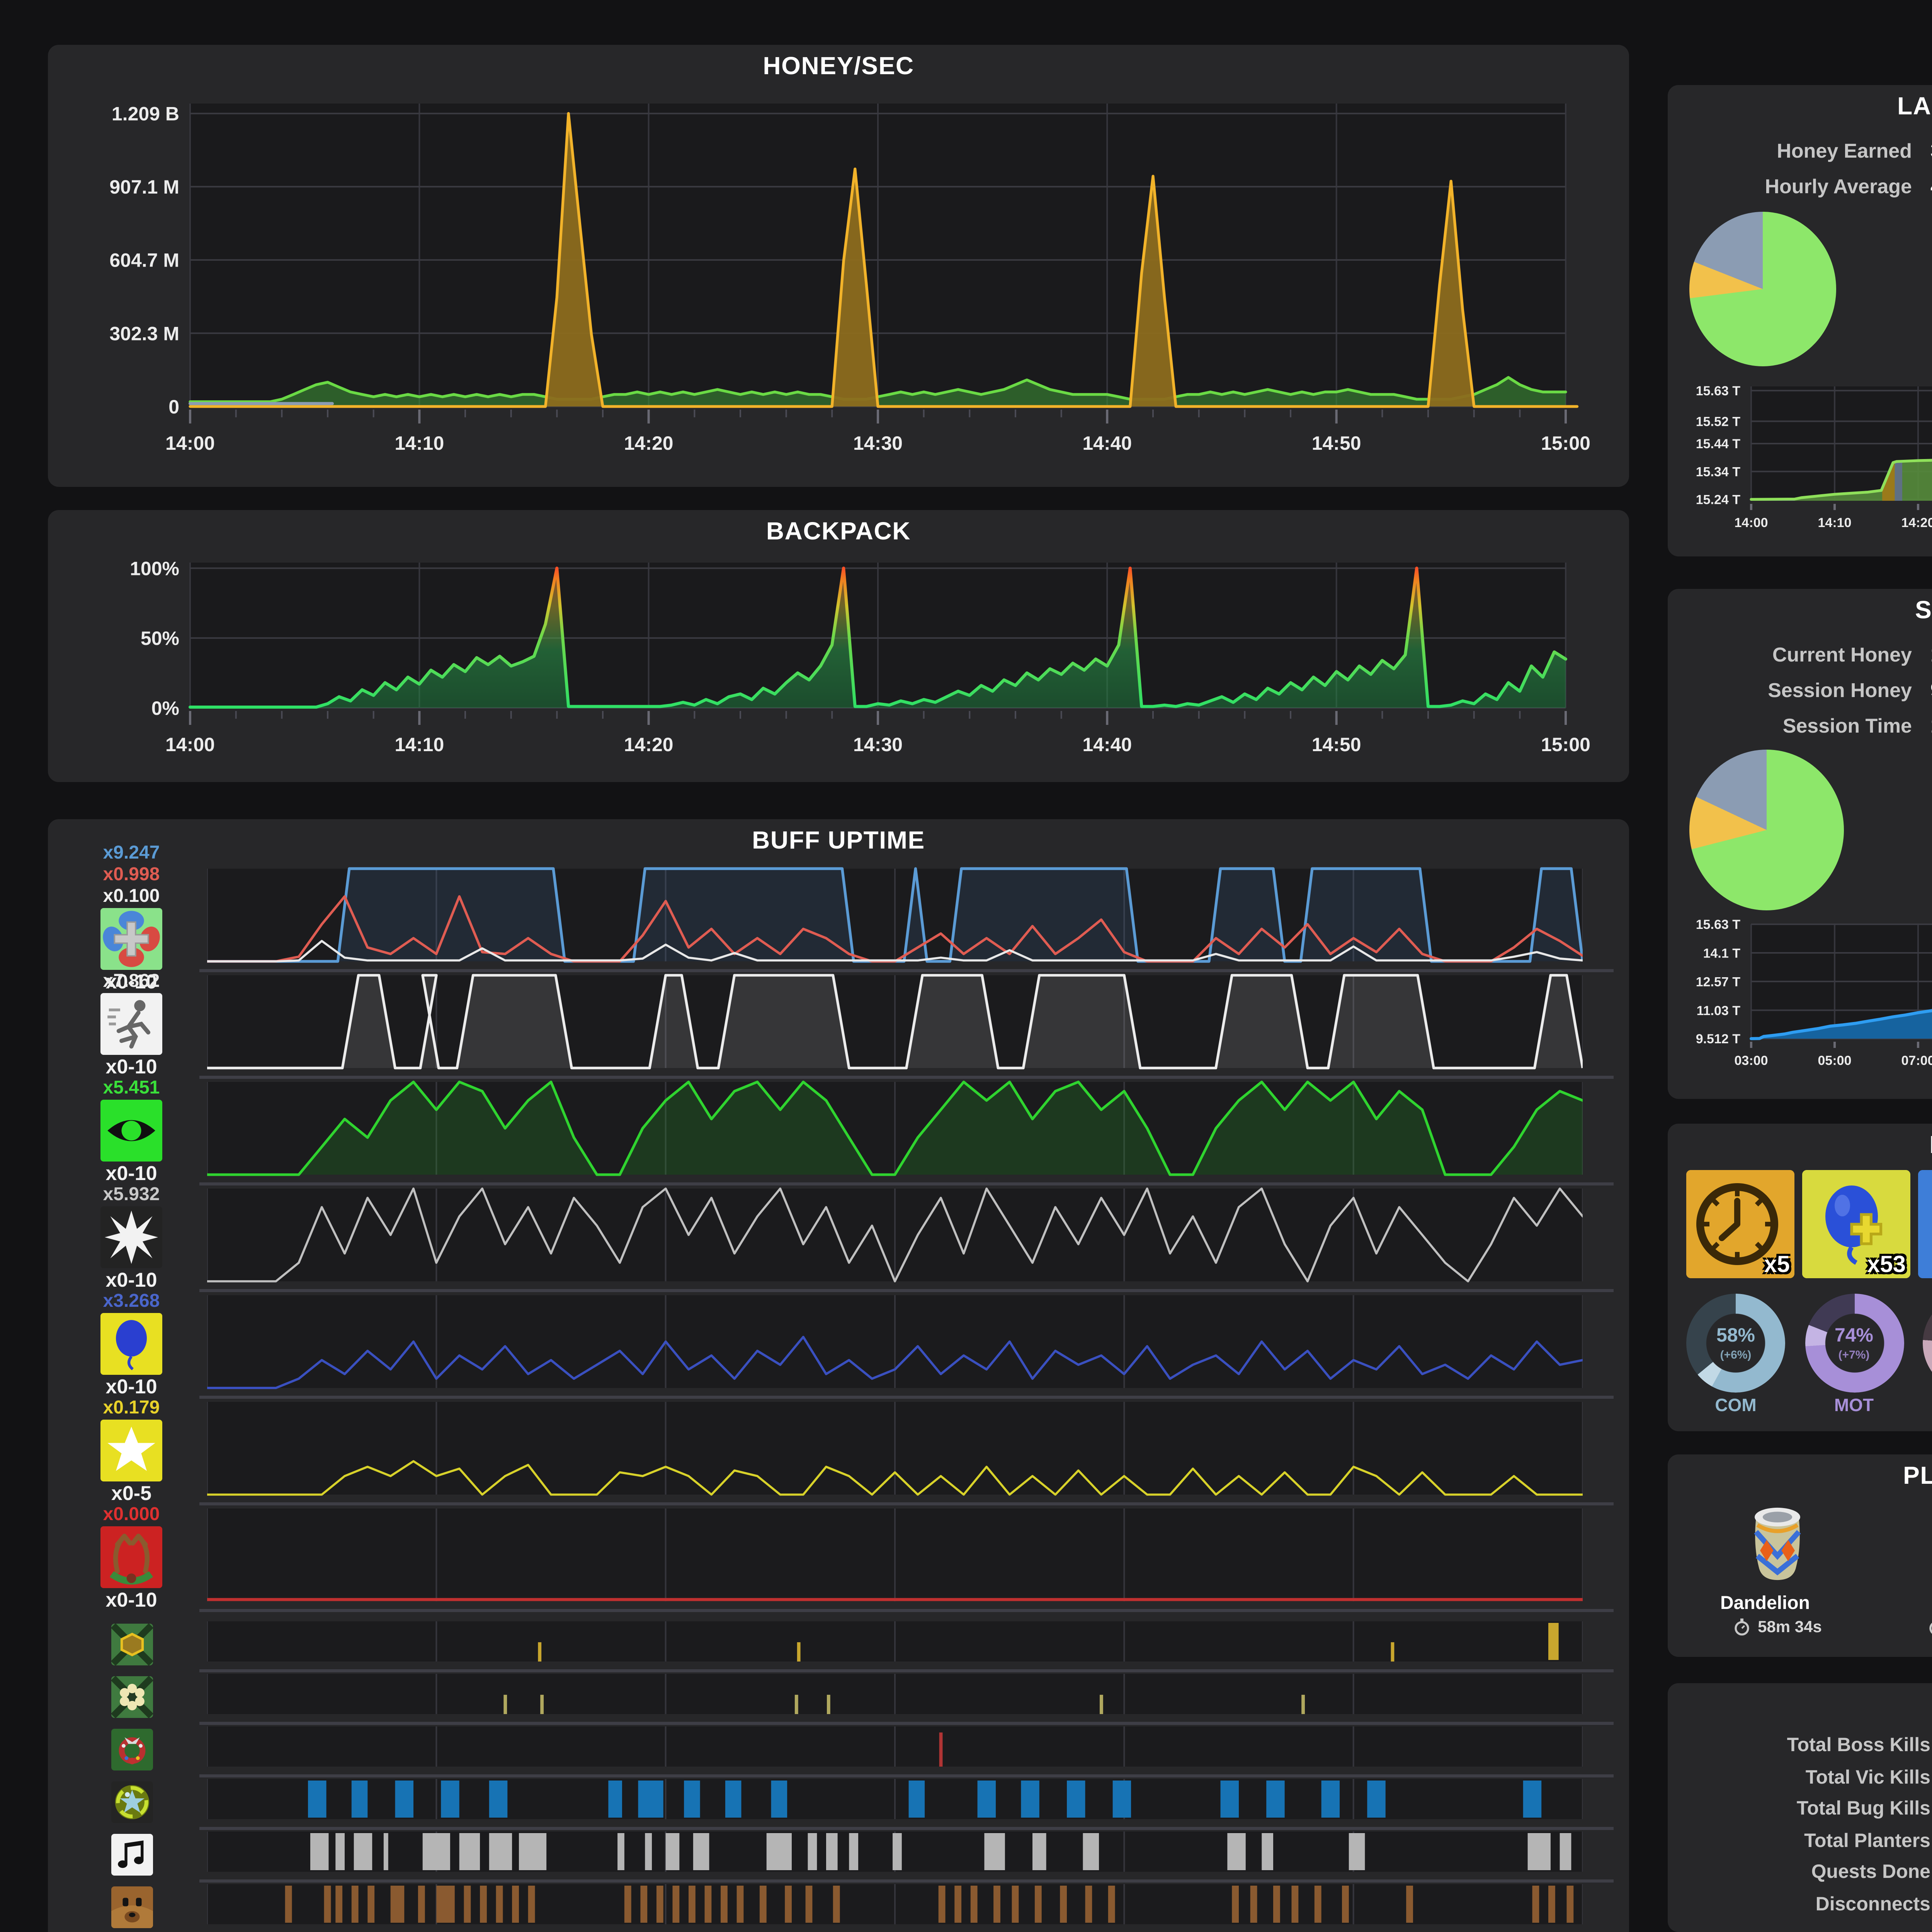 This screenshot has width=1932, height=1932. I want to click on svg-text: 15:00, so click(1566, 745).